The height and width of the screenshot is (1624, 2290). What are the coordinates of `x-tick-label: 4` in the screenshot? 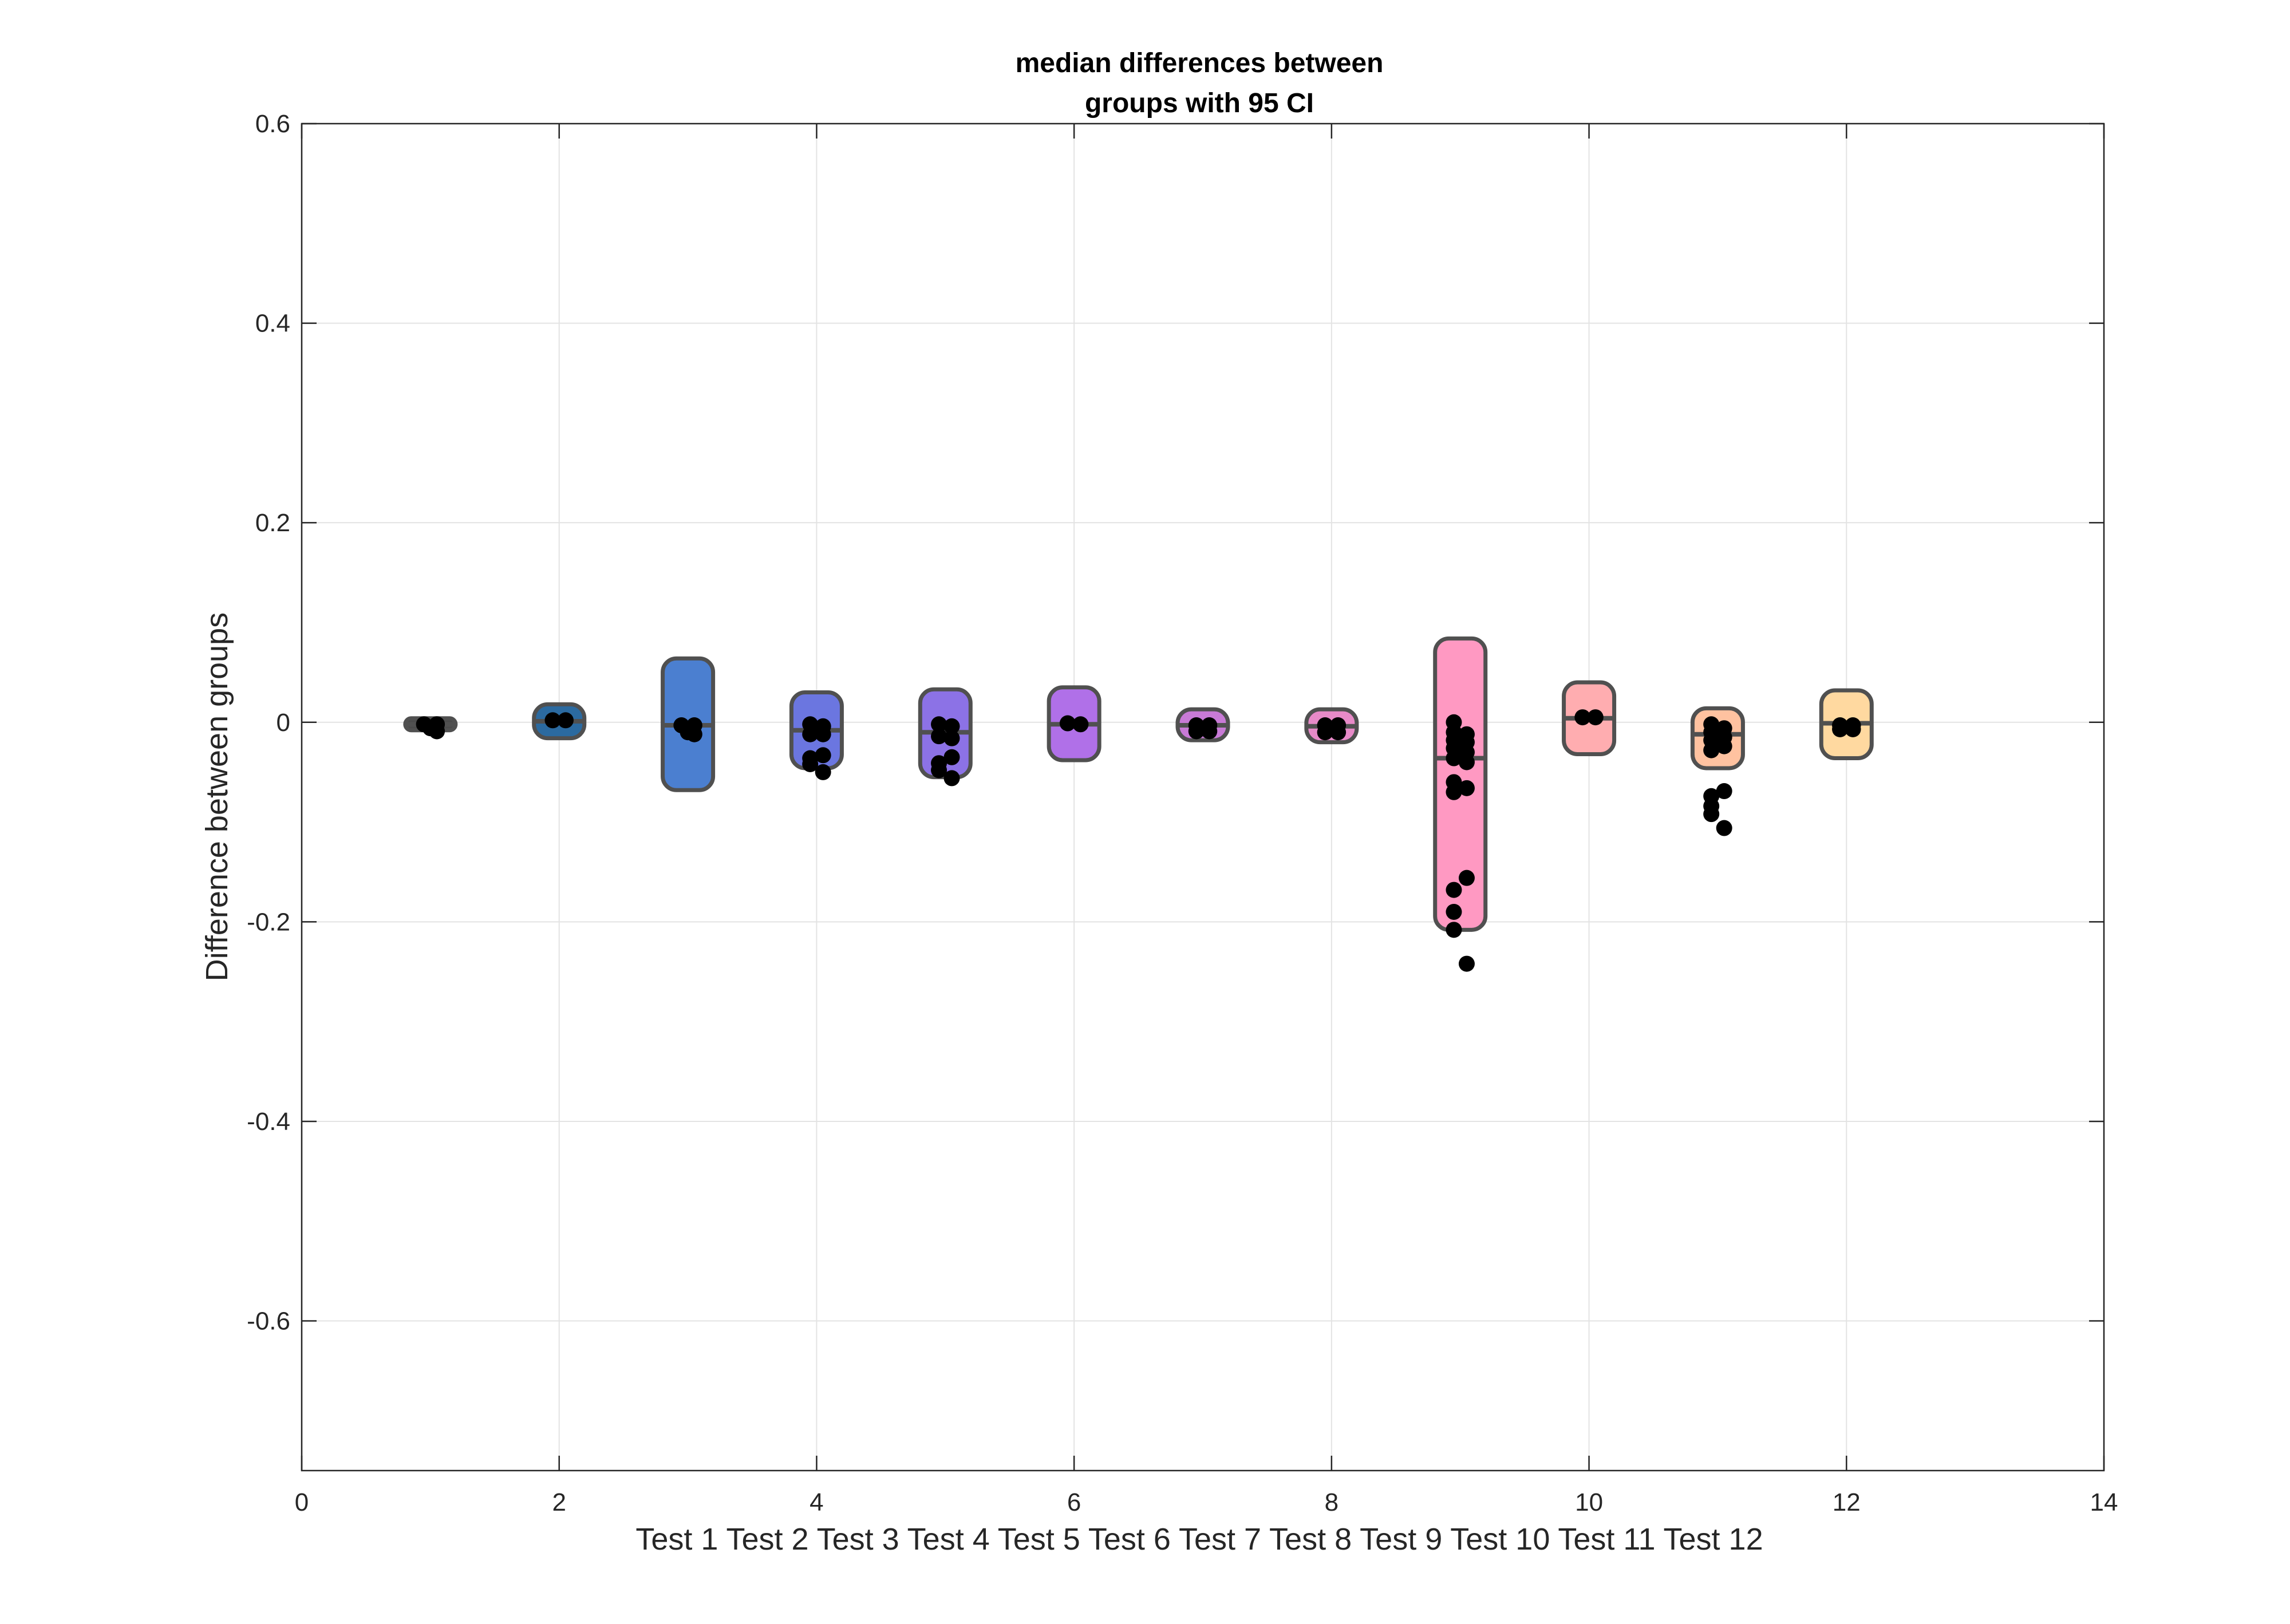 It's located at (816, 1502).